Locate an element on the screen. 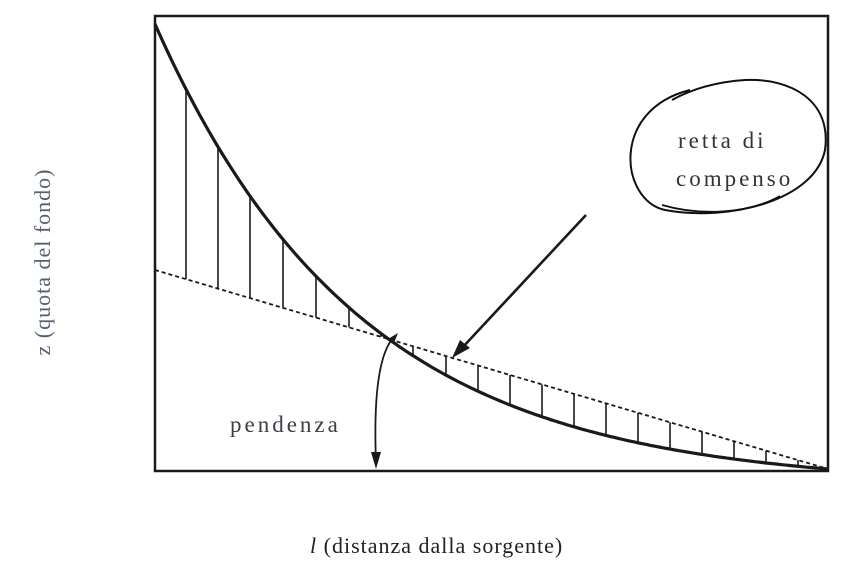  x-axis-label: l (distanza dalla sorgente) is located at coordinates (436, 545).